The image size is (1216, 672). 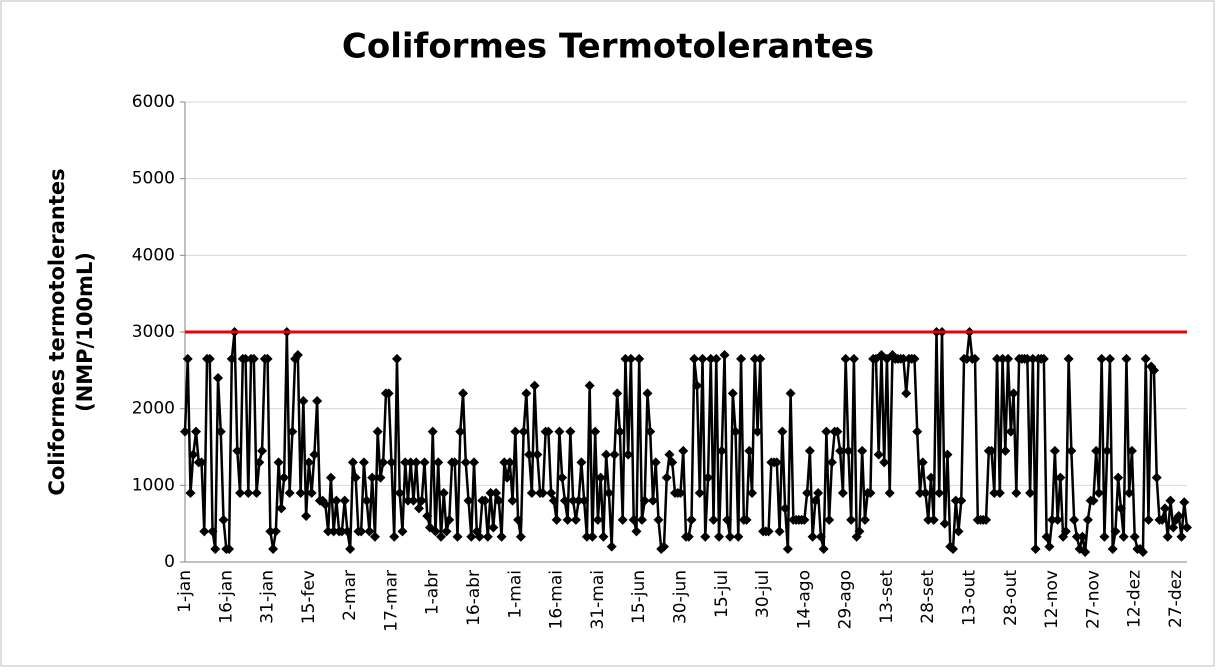 I want to click on x-tick-label: 17-mar, so click(x=391, y=601).